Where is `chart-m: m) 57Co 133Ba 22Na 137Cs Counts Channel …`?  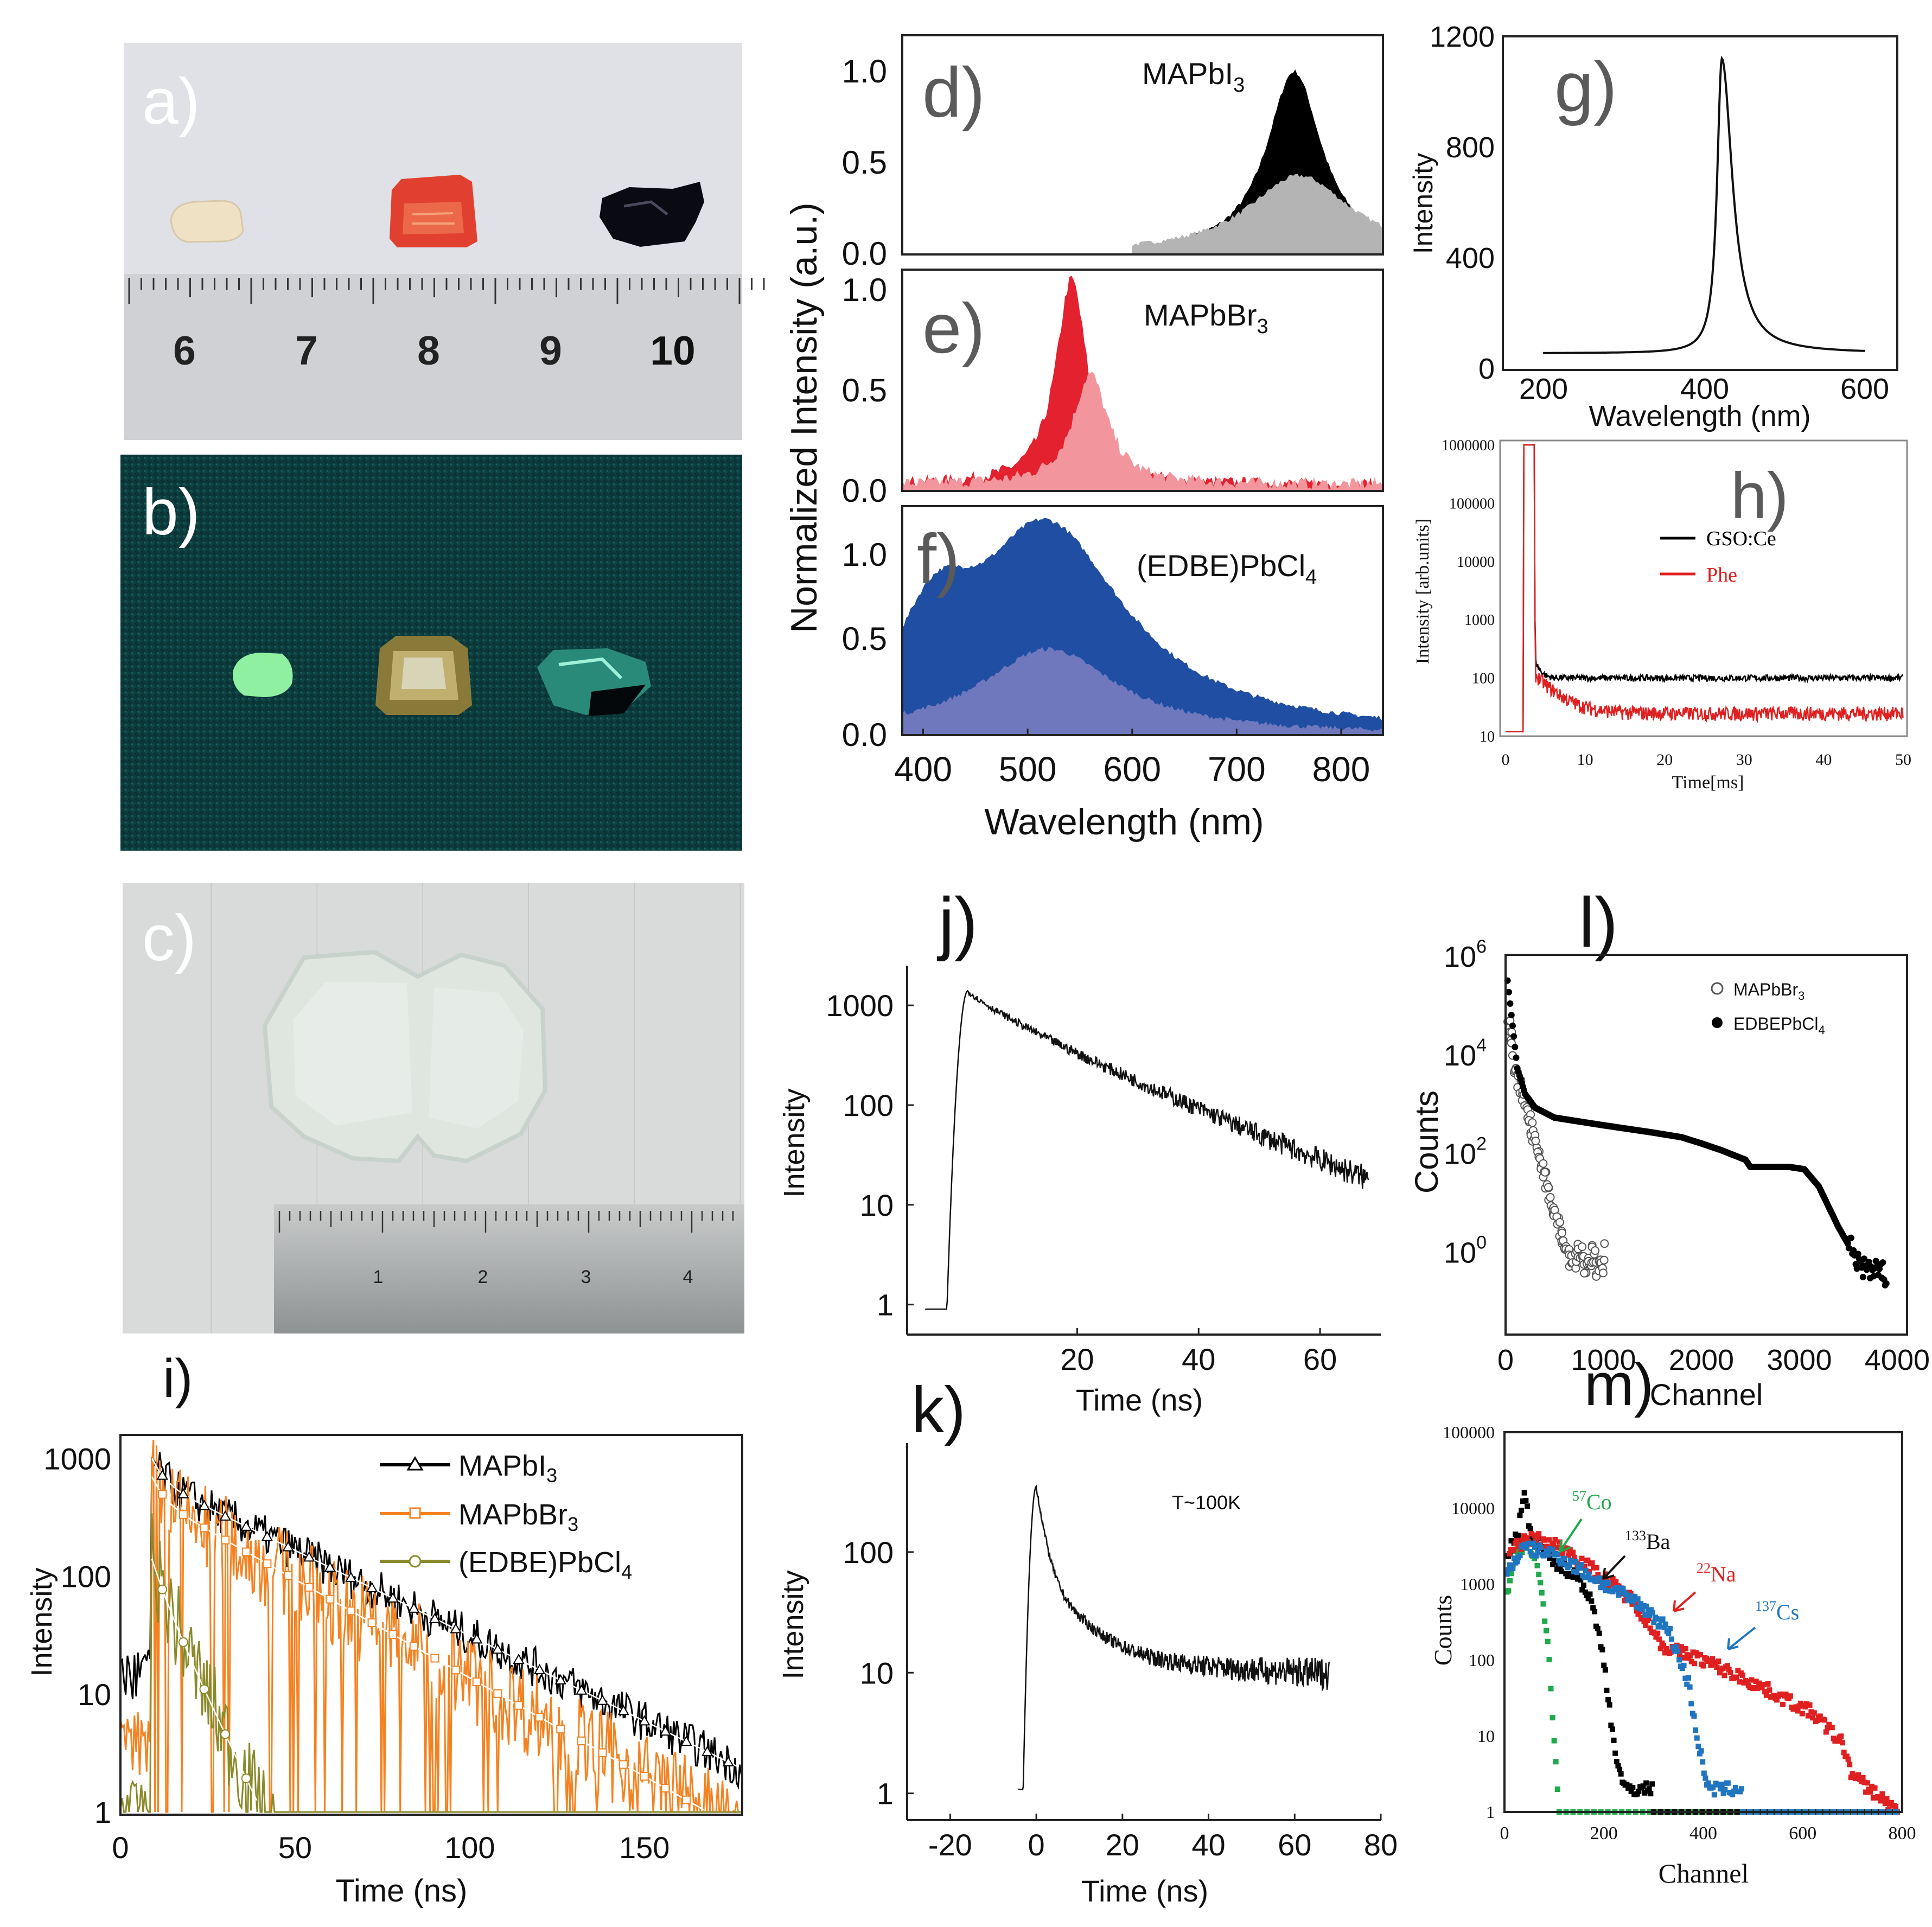
chart-m: m) 57Co 133Ba 22Na 137Cs Counts Channel … is located at coordinates (1672, 1619).